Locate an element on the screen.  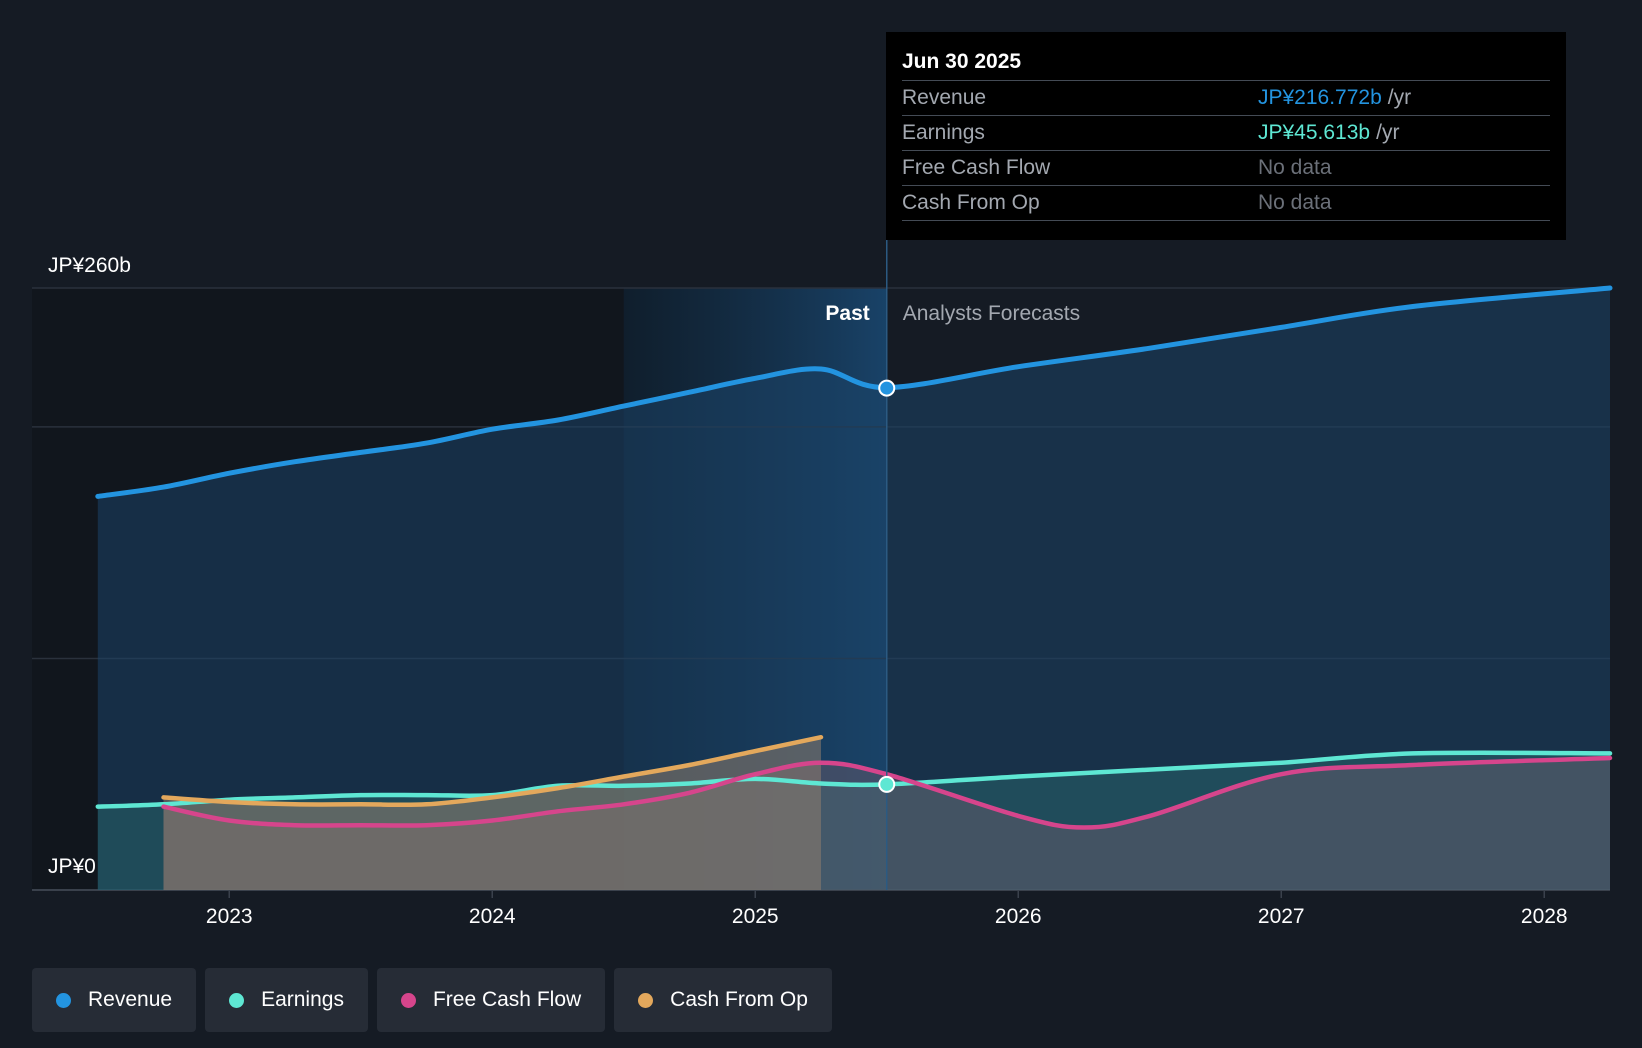
forecast-label: Analysts Forecasts is located at coordinates (991, 313).